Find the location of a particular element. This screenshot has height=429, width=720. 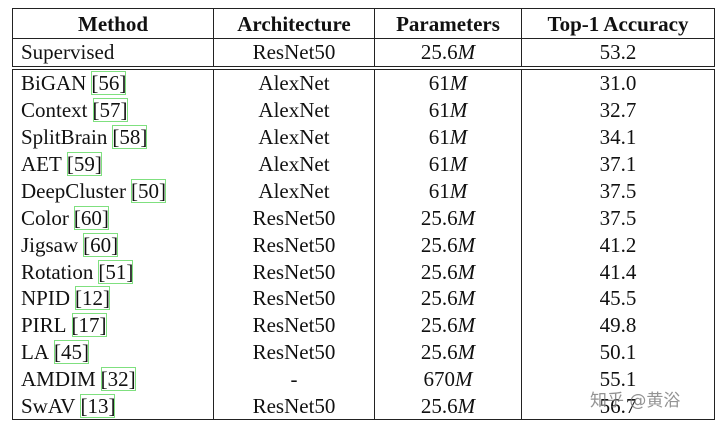

method-cell: SplitBrain [58] is located at coordinates (113, 137).